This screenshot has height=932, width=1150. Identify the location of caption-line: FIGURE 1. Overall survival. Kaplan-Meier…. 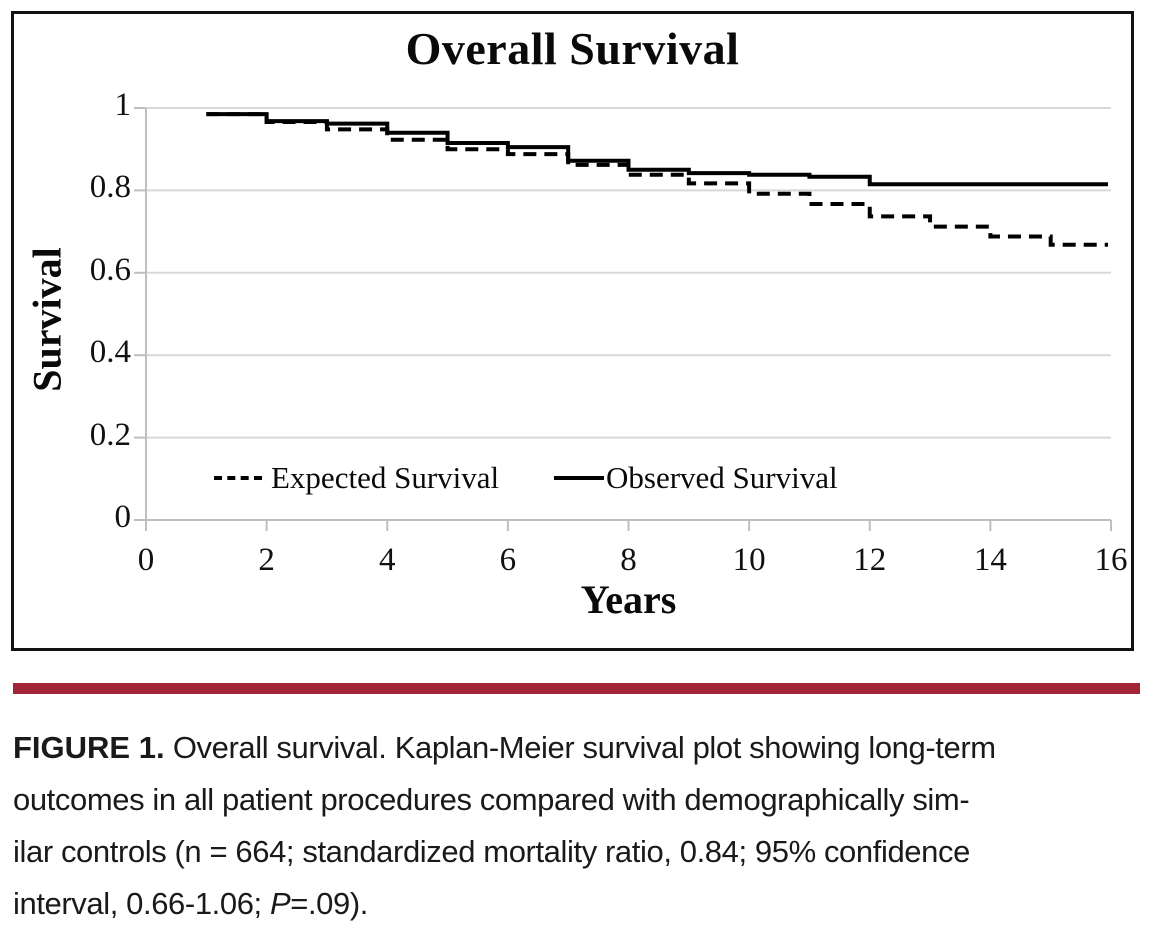
(578, 748).